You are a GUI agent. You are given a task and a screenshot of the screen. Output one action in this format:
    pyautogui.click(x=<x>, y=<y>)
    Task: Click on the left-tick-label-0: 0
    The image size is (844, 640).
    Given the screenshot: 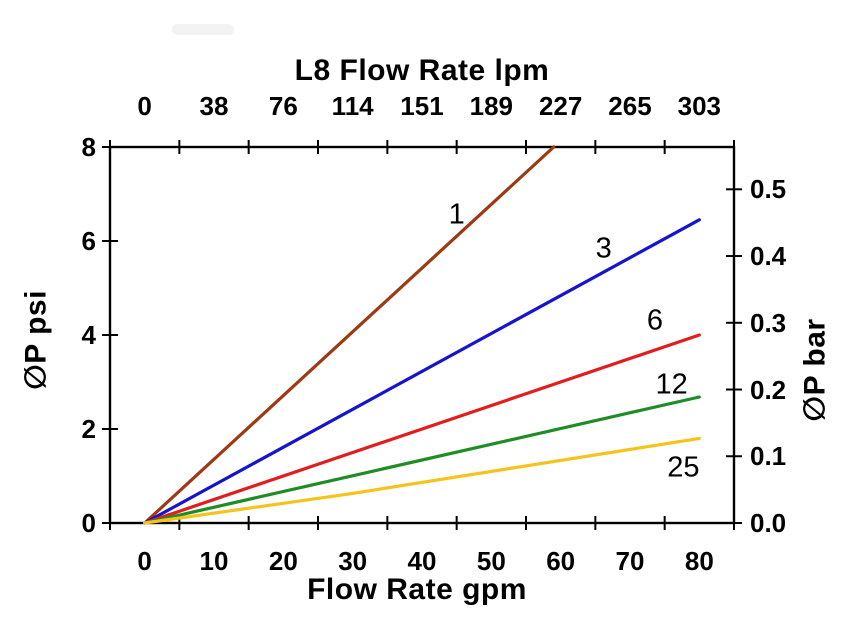 What is the action you would take?
    pyautogui.click(x=88, y=523)
    